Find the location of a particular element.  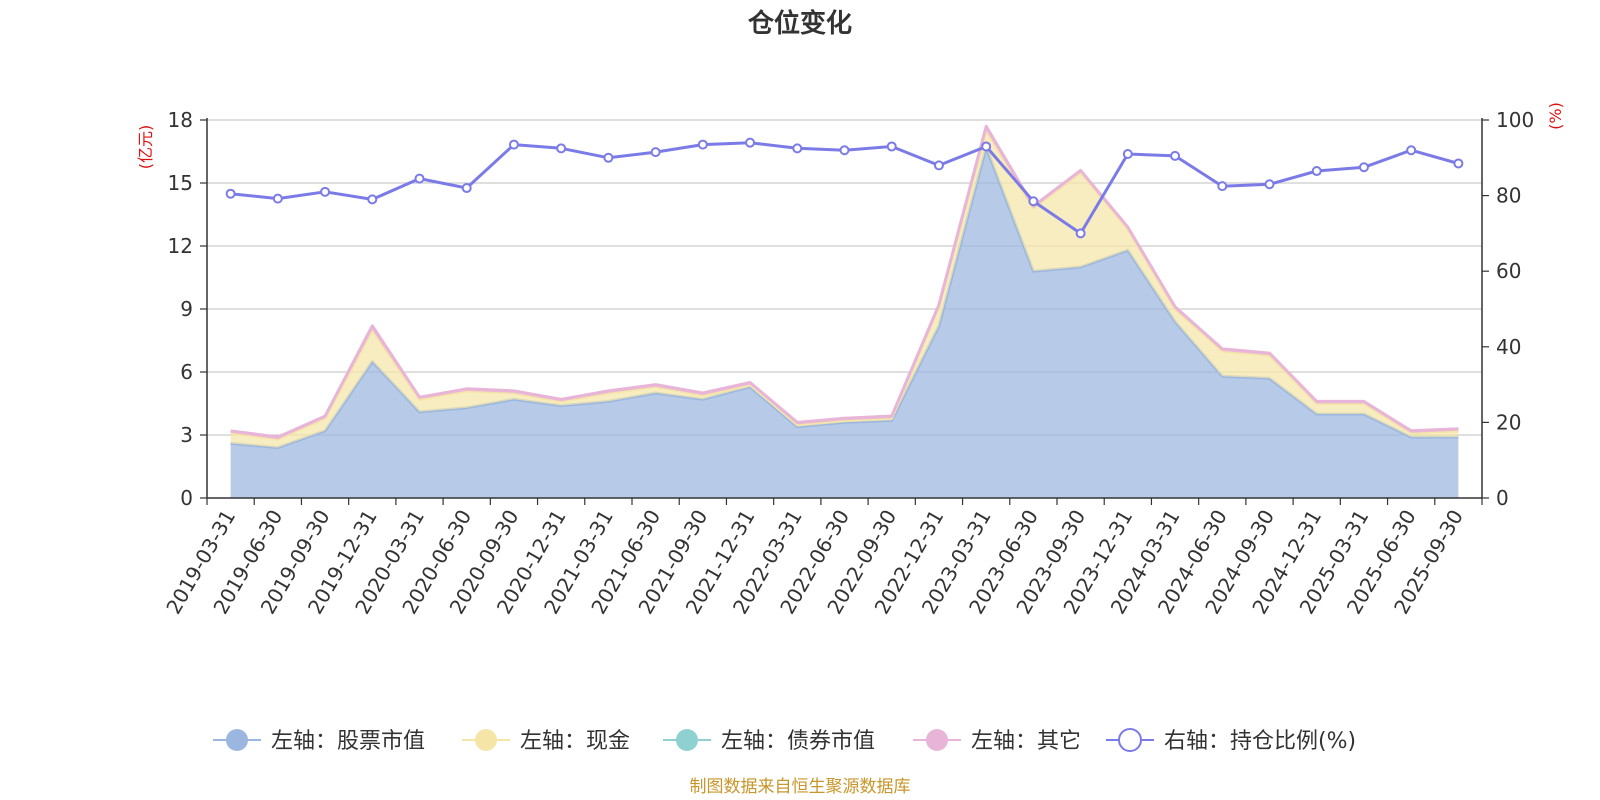

position-ratio-line is located at coordinates (844, 188).